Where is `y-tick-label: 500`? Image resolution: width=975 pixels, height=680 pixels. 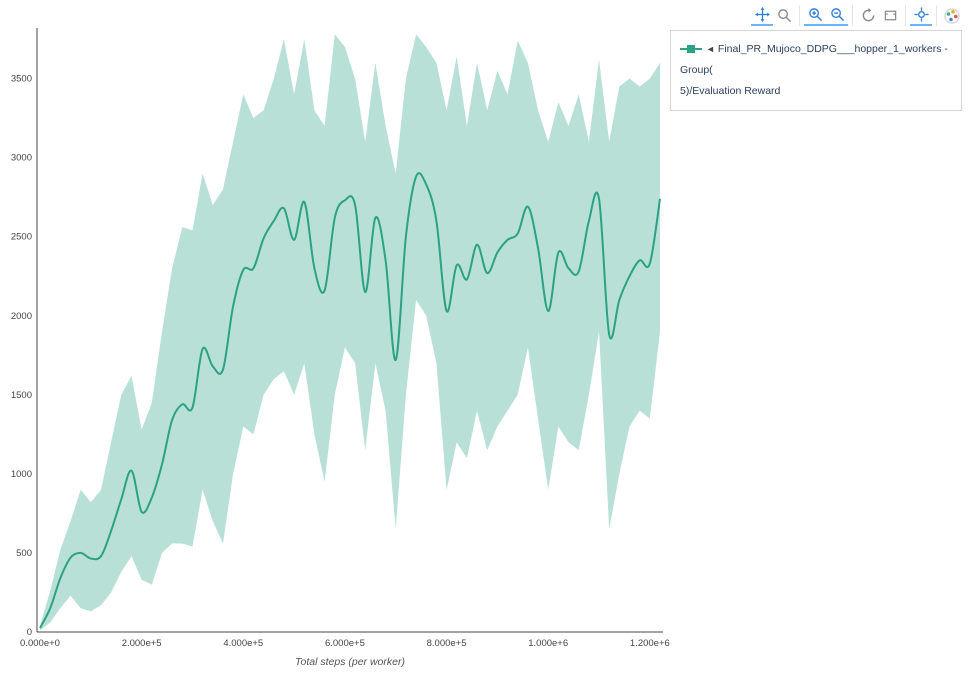 y-tick-label: 500 is located at coordinates (24, 553).